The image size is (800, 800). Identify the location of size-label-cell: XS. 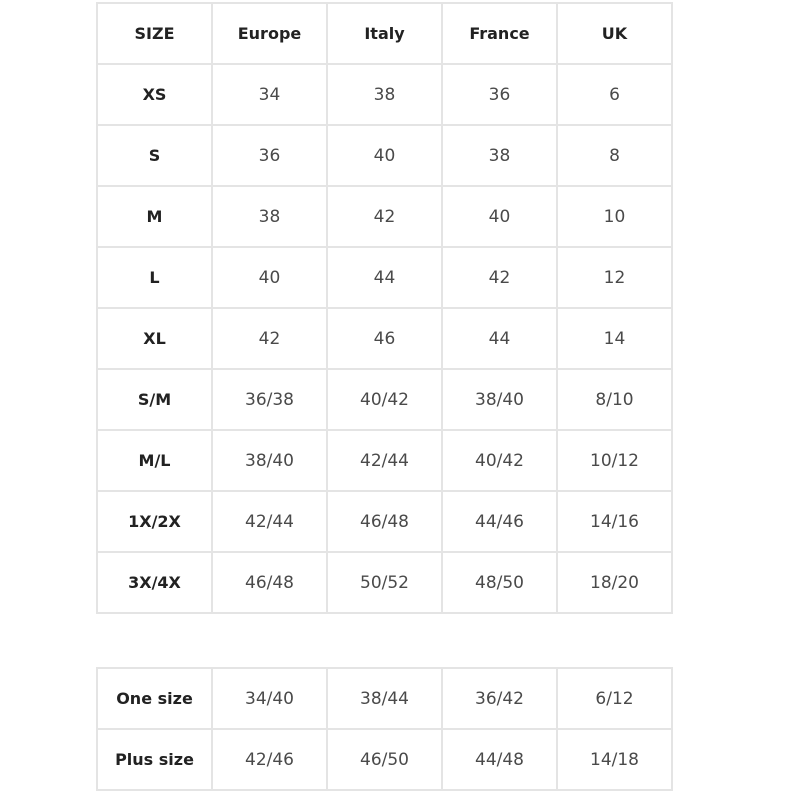
(154, 94).